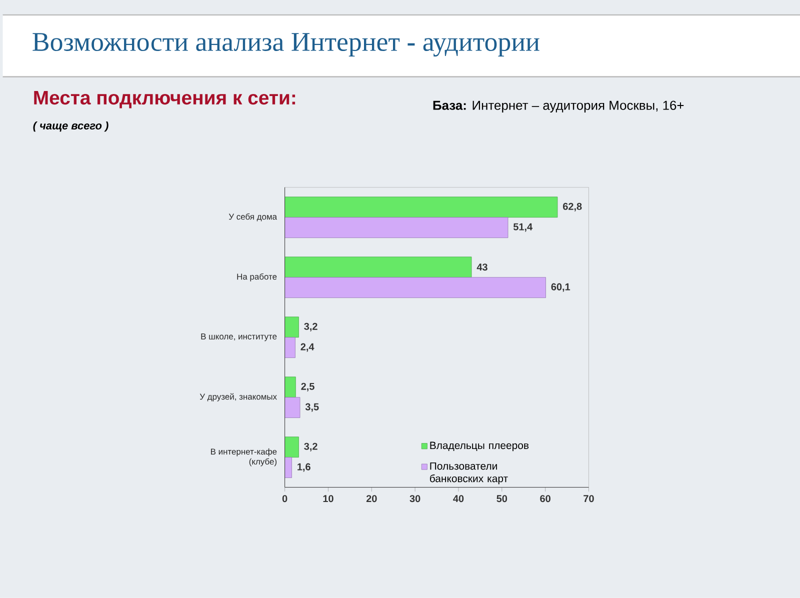 The image size is (800, 598). Describe the element at coordinates (239, 338) in the screenshot. I see `y-tick-label: В школе, институте` at that location.